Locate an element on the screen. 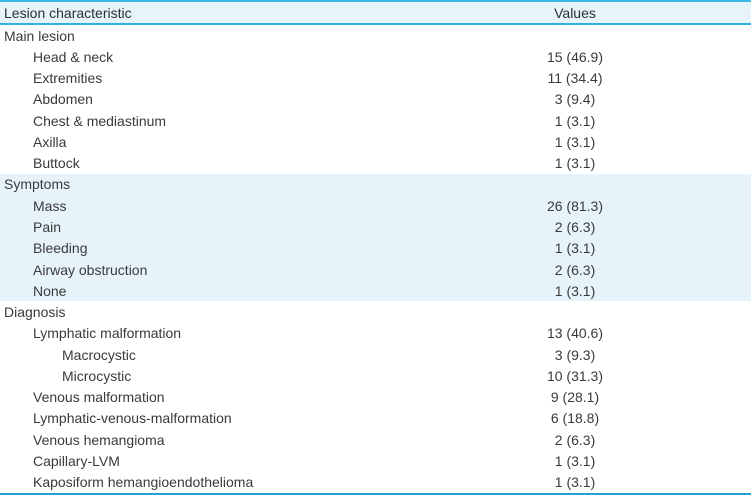 The image size is (751, 495). table-row: Main lesion is located at coordinates (375, 36).